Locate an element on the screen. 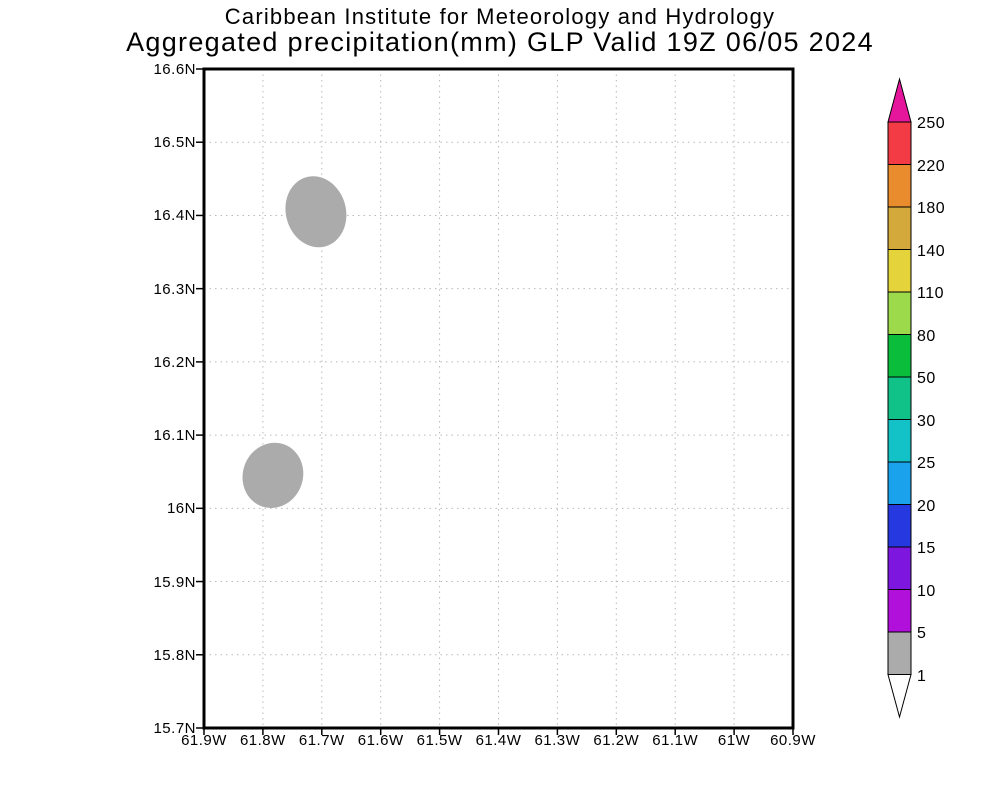 The image size is (1000, 800). x-axis-tick-label: 61.6W is located at coordinates (380, 740).